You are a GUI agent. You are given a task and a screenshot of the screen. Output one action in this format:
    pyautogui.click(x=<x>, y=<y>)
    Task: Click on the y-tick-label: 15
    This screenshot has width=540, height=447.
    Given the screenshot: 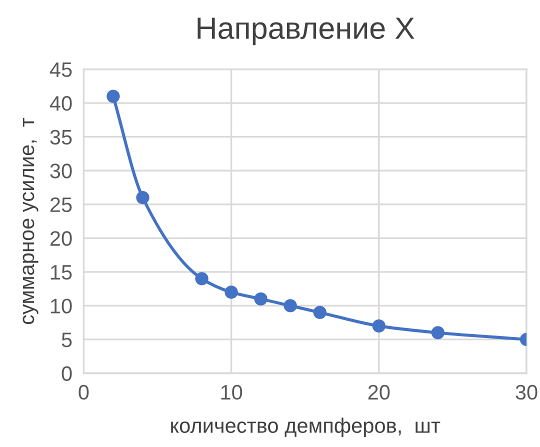 What is the action you would take?
    pyautogui.click(x=61, y=272)
    